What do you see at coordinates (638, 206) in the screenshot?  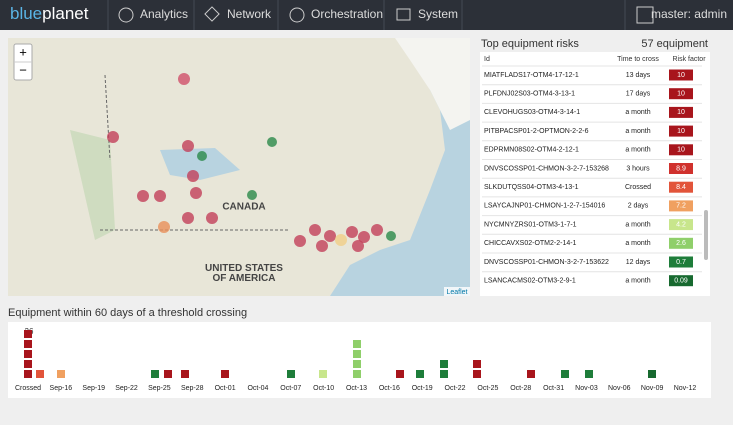 I see `time-to-cross: 2 days` at bounding box center [638, 206].